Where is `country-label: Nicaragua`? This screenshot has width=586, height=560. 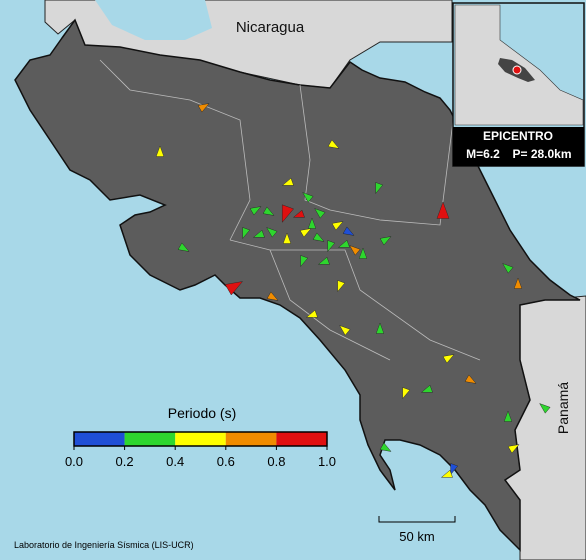 country-label: Nicaragua is located at coordinates (270, 27).